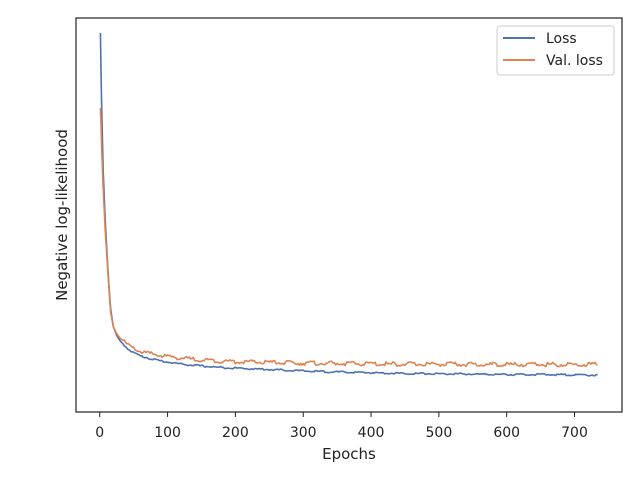  I want to click on x-tick-label: 700, so click(574, 433).